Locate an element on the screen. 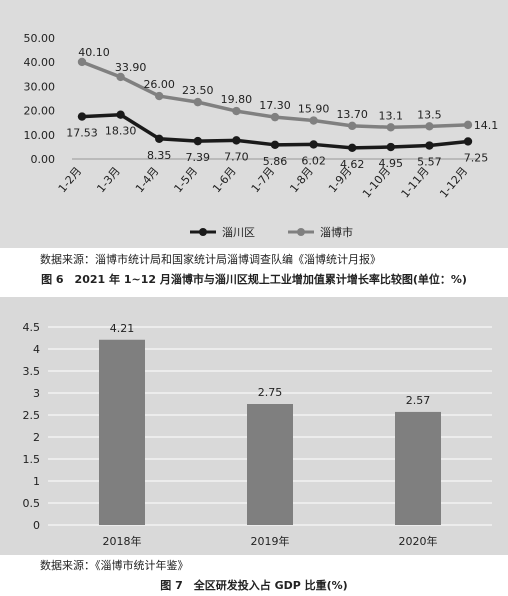 This screenshot has width=508, height=596. data-label: 14.1 is located at coordinates (486, 125).